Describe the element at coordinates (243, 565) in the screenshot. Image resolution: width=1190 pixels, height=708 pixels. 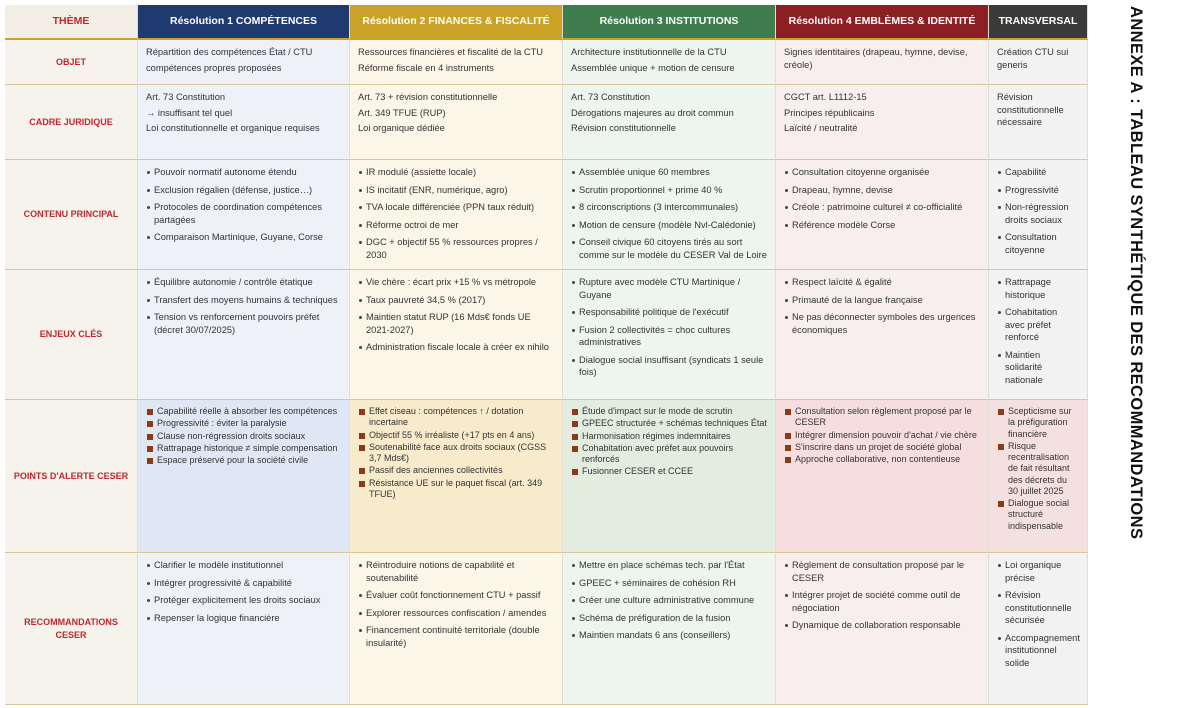
I see `cell-item: Clarifier le modèle institutionnel` at that location.